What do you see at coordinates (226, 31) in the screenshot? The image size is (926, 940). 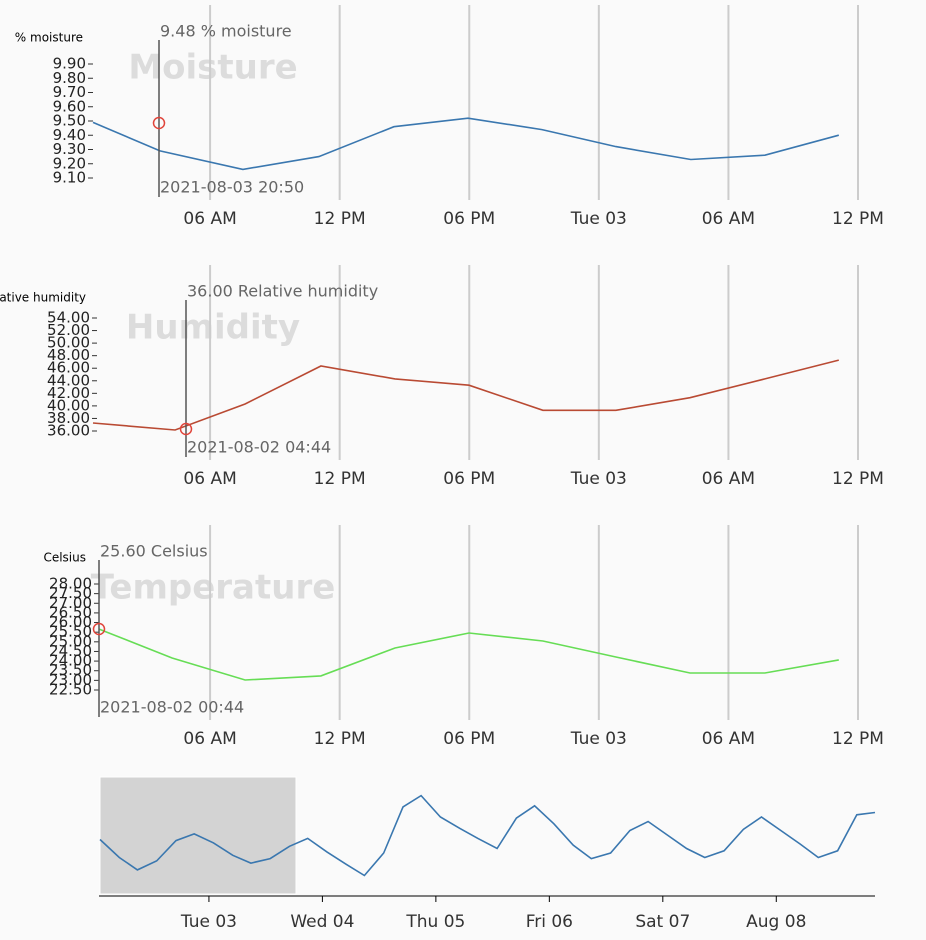 I see `tooltip-value: 9.48 % moisture` at bounding box center [226, 31].